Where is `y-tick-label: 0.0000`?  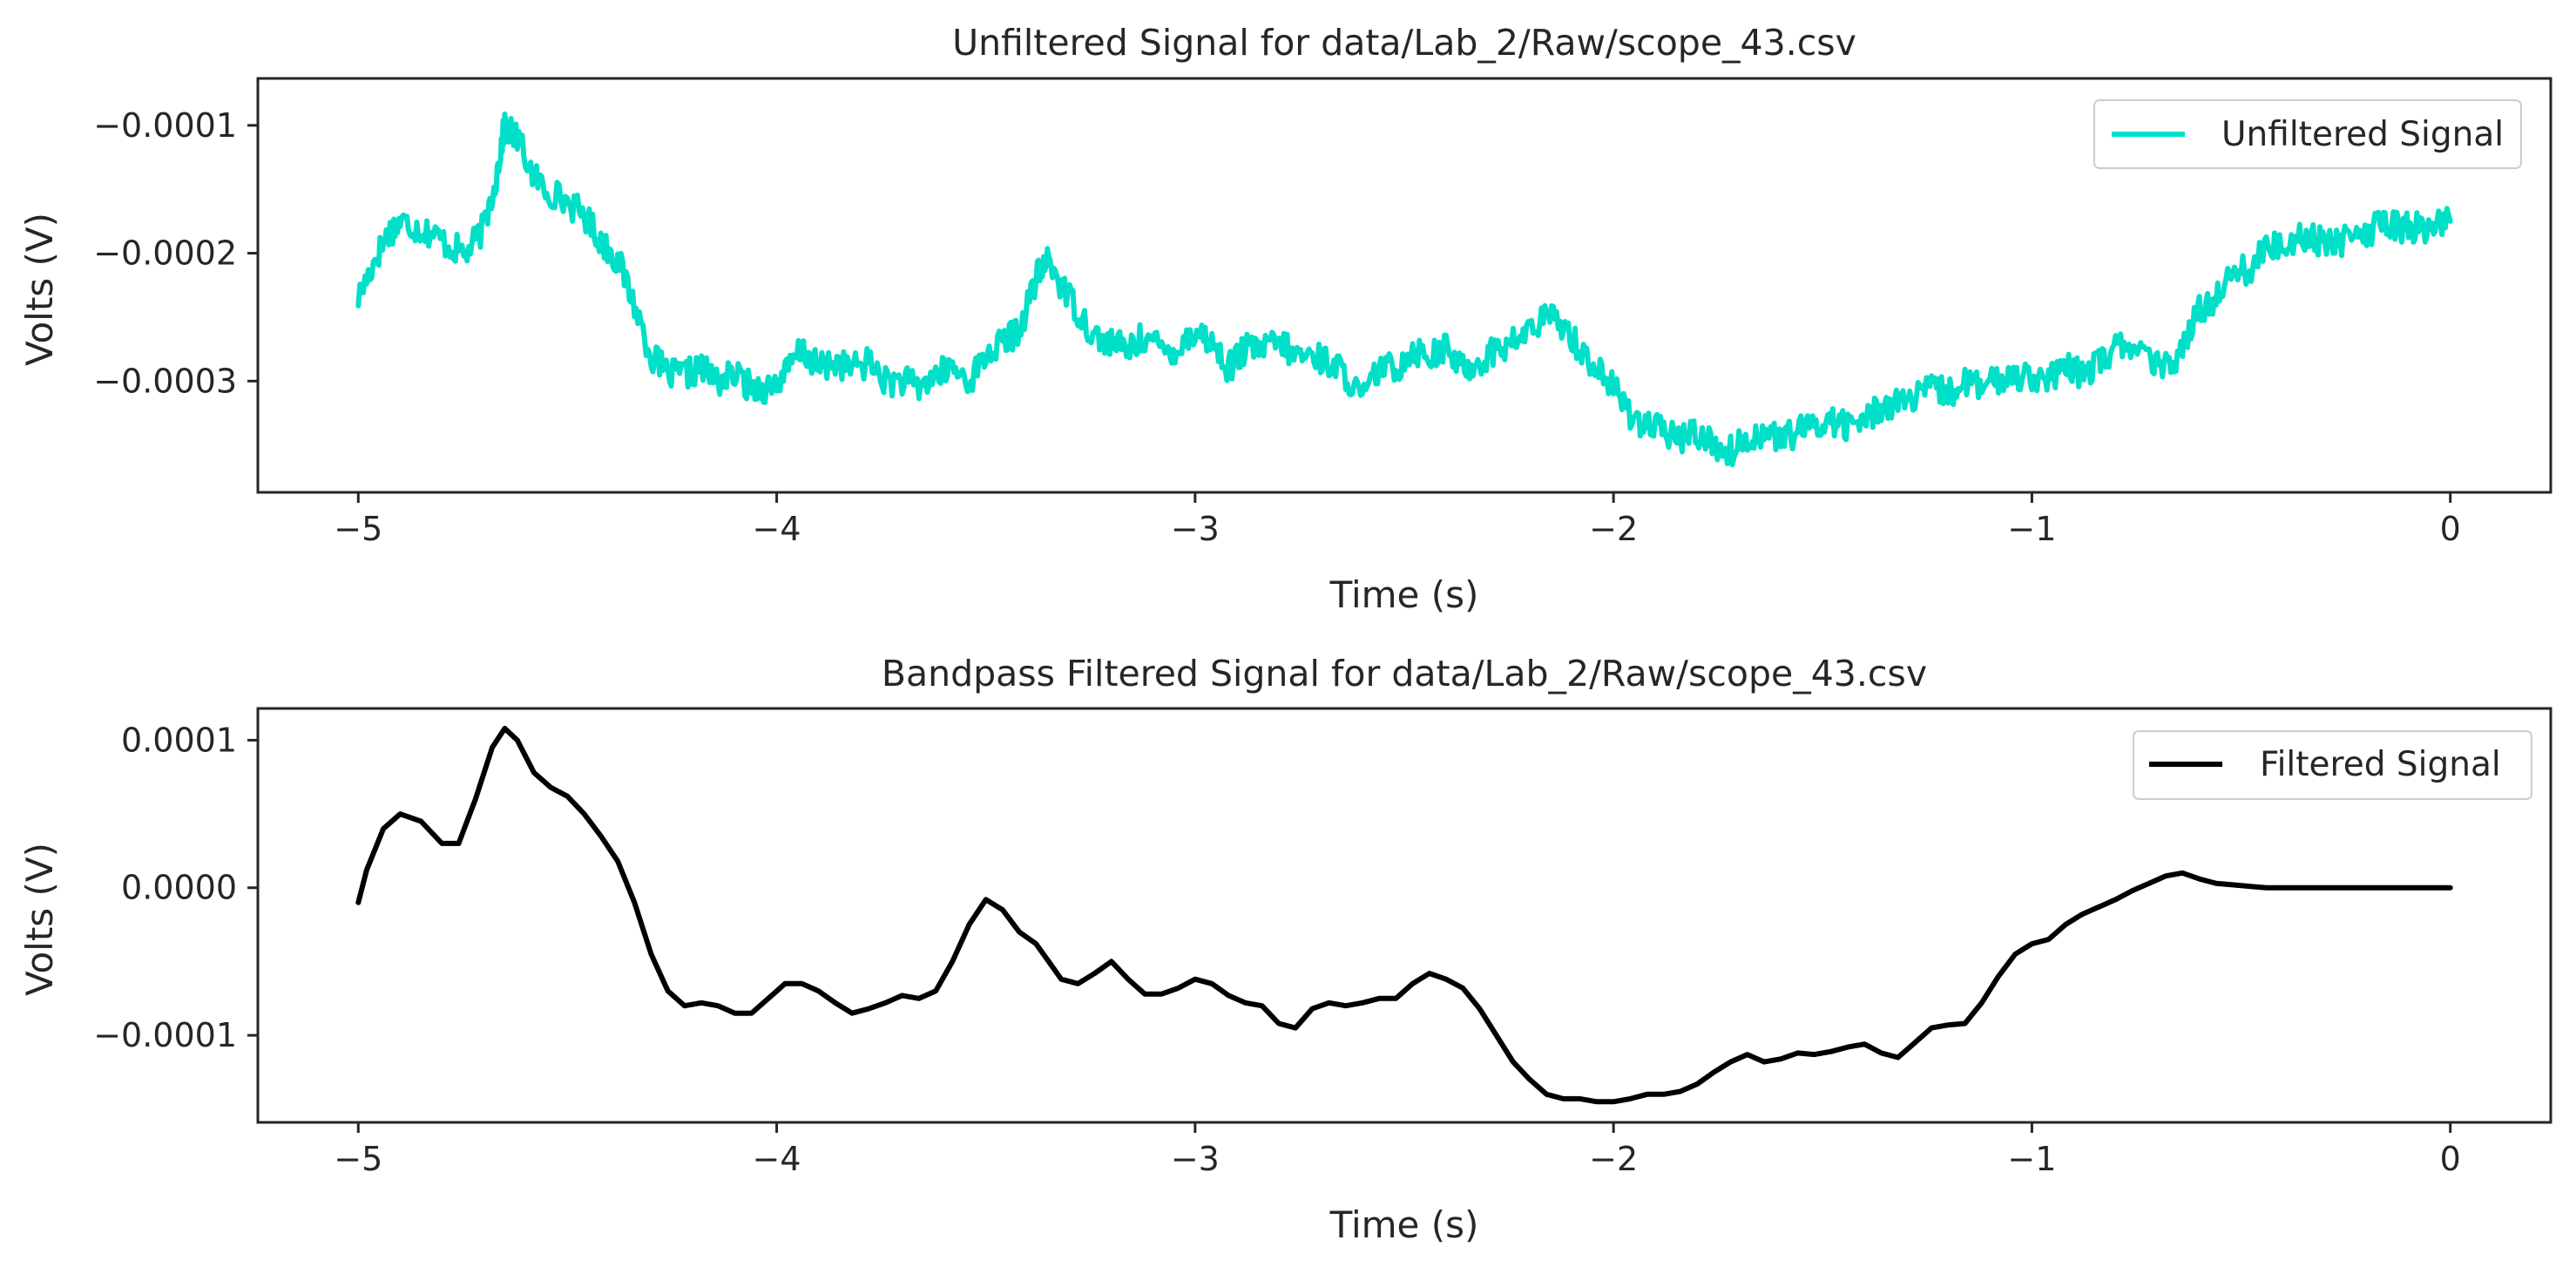
y-tick-label: 0.0000 is located at coordinates (179, 888).